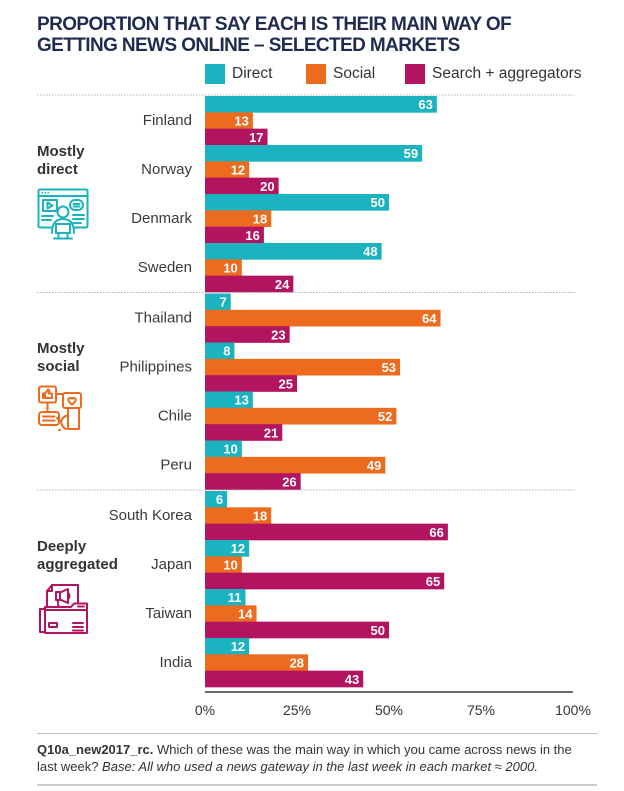 The height and width of the screenshot is (791, 624). I want to click on value-label: 24, so click(282, 284).